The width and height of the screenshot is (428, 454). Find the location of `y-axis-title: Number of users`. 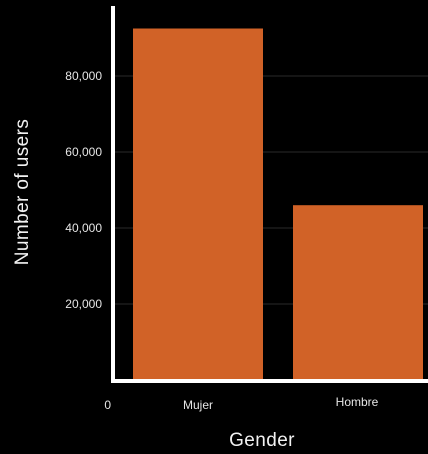

y-axis-title: Number of users is located at coordinates (22, 192).